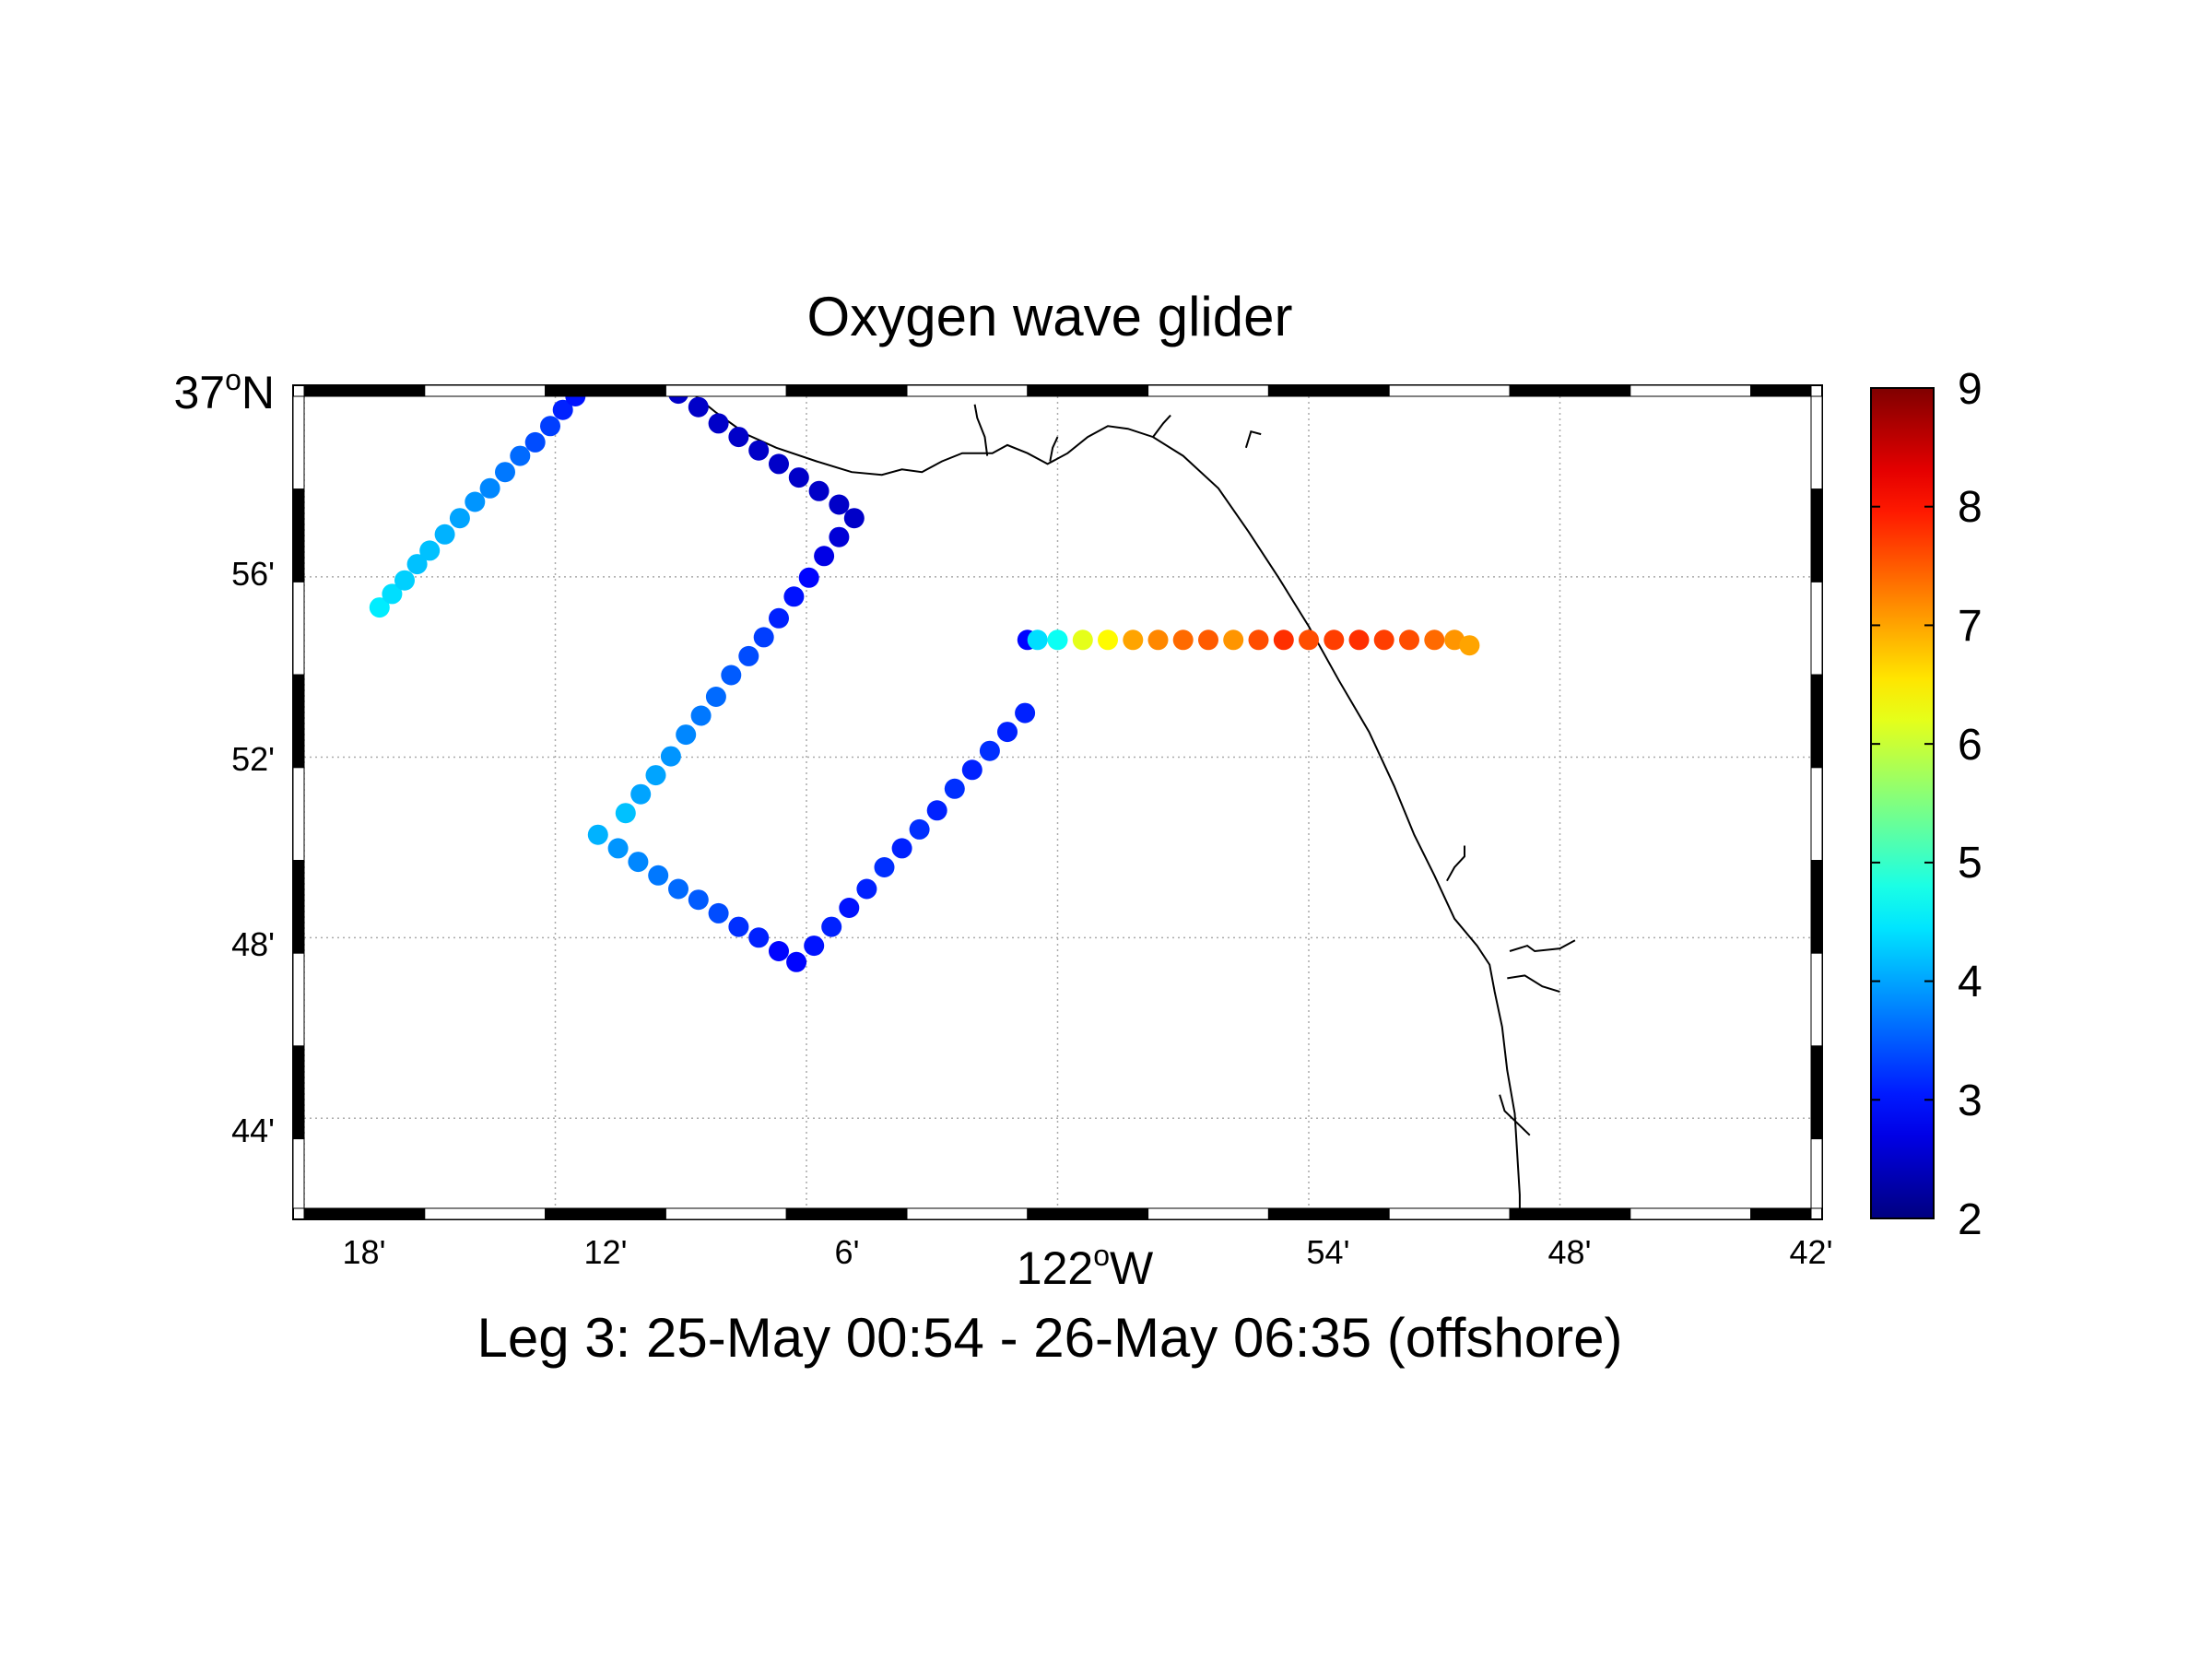 The width and height of the screenshot is (2212, 1659). What do you see at coordinates (1970, 982) in the screenshot?
I see `colorbar-tick-label: 4` at bounding box center [1970, 982].